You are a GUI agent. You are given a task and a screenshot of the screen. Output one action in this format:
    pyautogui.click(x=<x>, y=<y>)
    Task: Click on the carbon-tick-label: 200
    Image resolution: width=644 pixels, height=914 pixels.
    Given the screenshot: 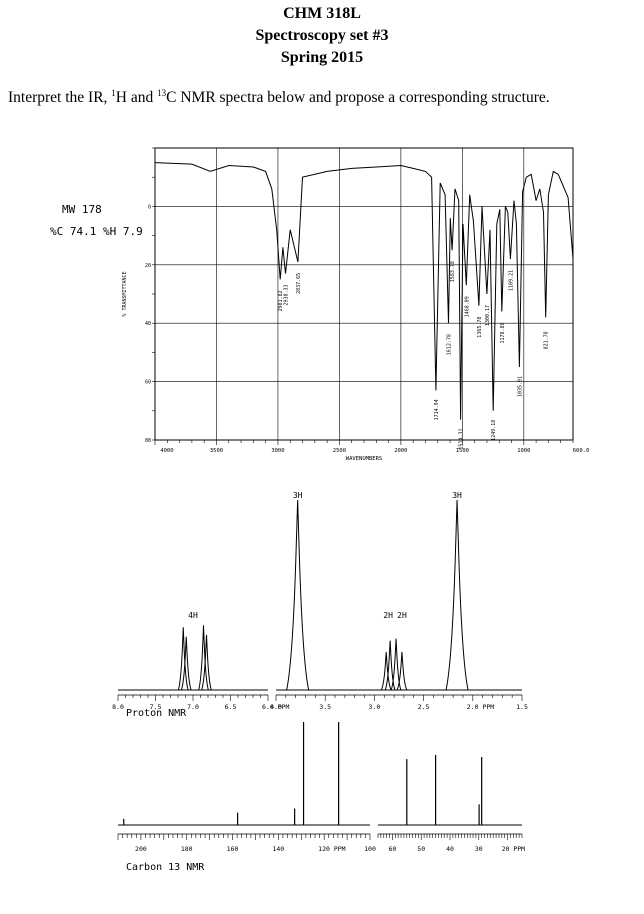 What is the action you would take?
    pyautogui.click(x=141, y=849)
    